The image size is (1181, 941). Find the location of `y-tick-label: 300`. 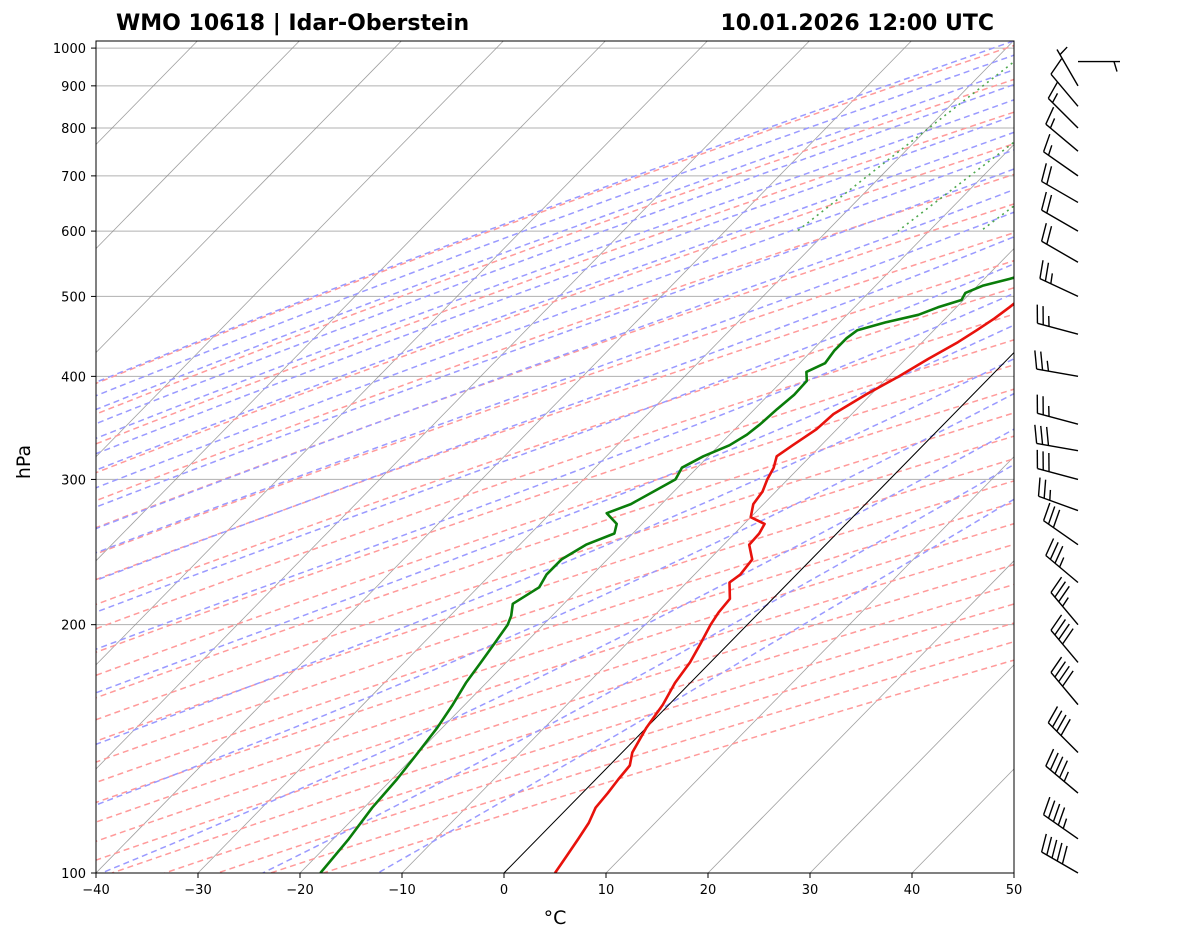

y-tick-label: 300 is located at coordinates (73, 480).